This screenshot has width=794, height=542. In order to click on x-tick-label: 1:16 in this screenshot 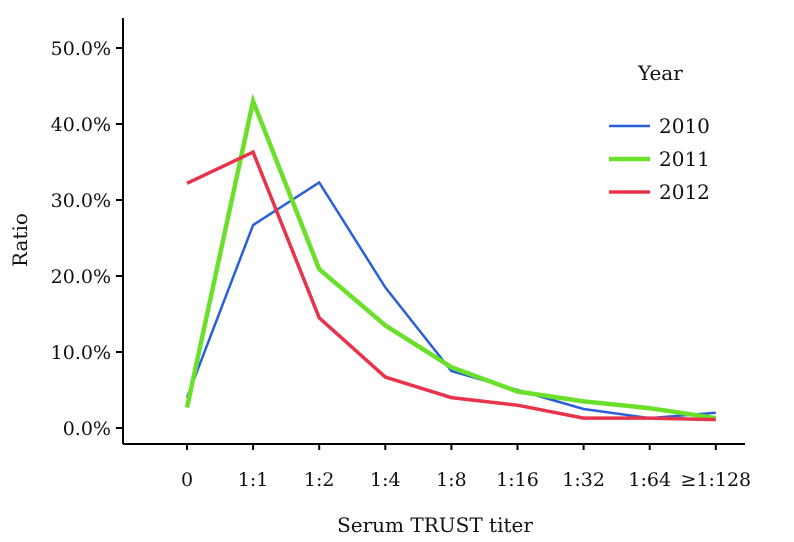, I will do `click(517, 480)`.